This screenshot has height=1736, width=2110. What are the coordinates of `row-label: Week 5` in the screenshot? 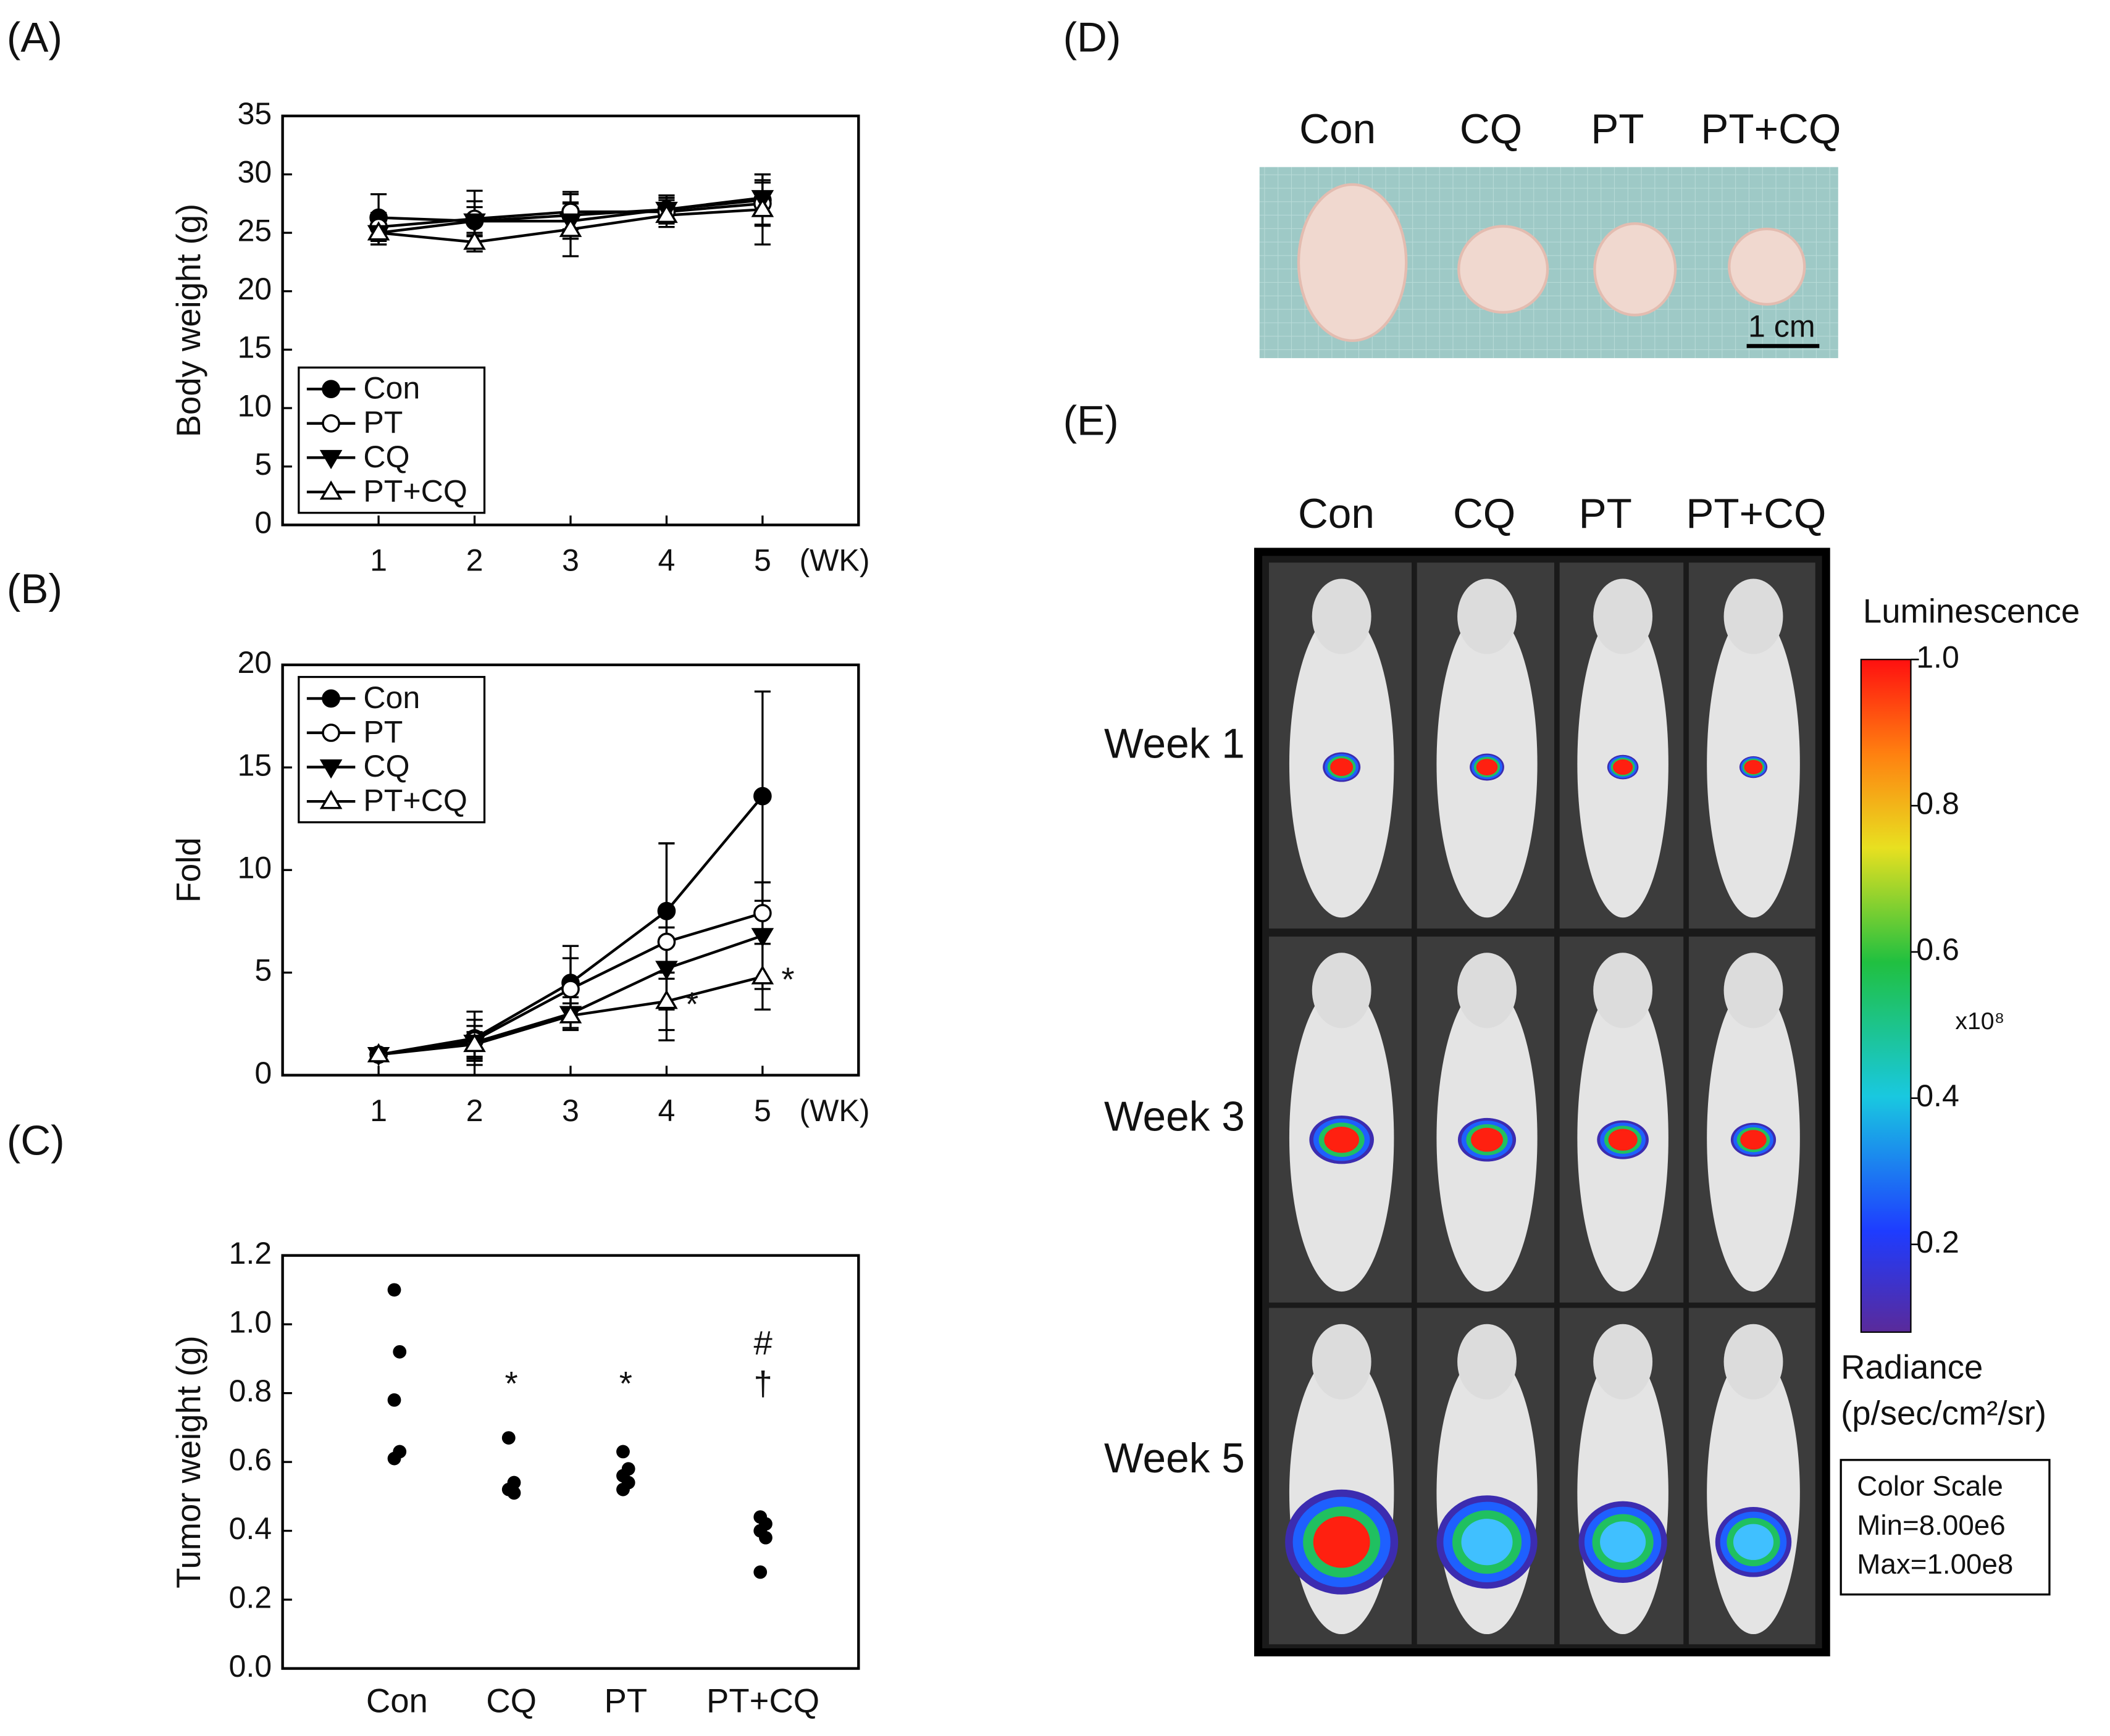 It's located at (1174, 1458).